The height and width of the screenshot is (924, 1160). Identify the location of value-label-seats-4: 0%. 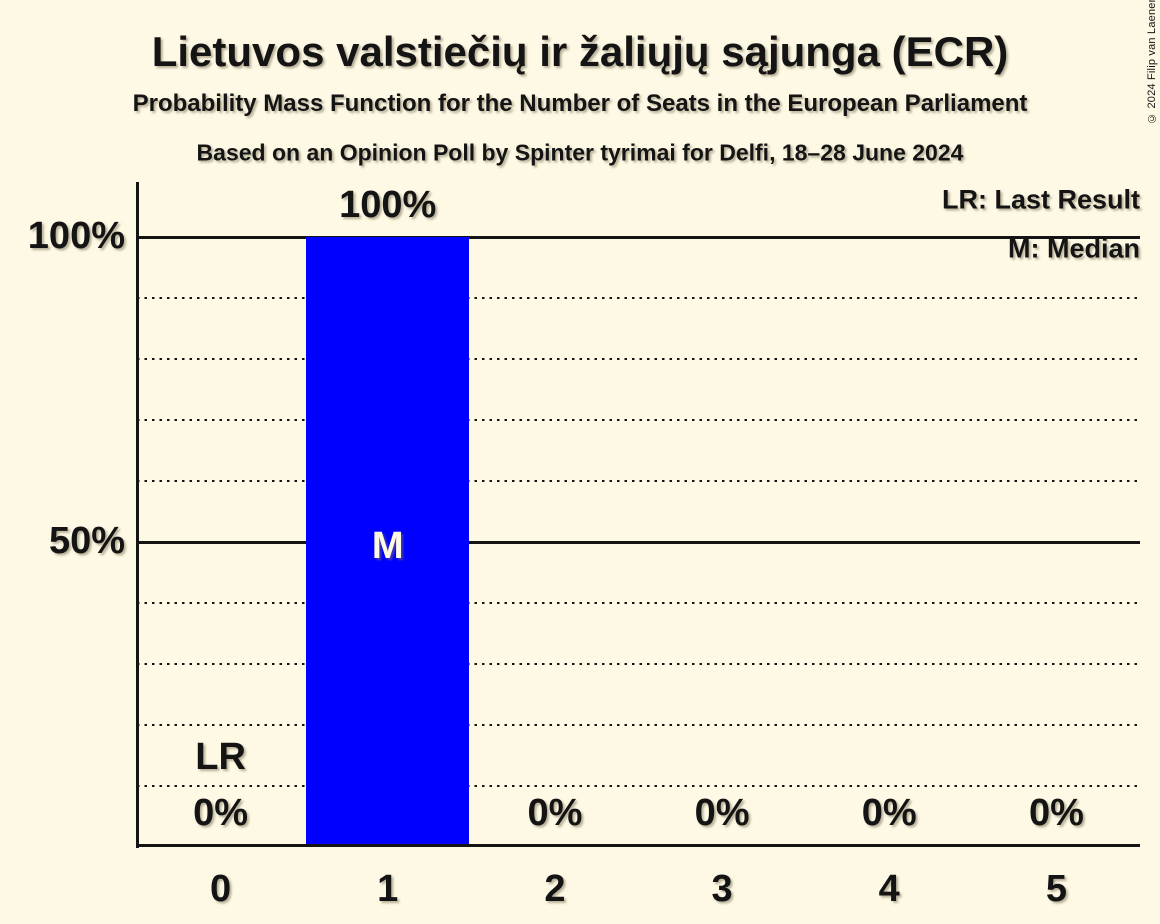
(889, 813).